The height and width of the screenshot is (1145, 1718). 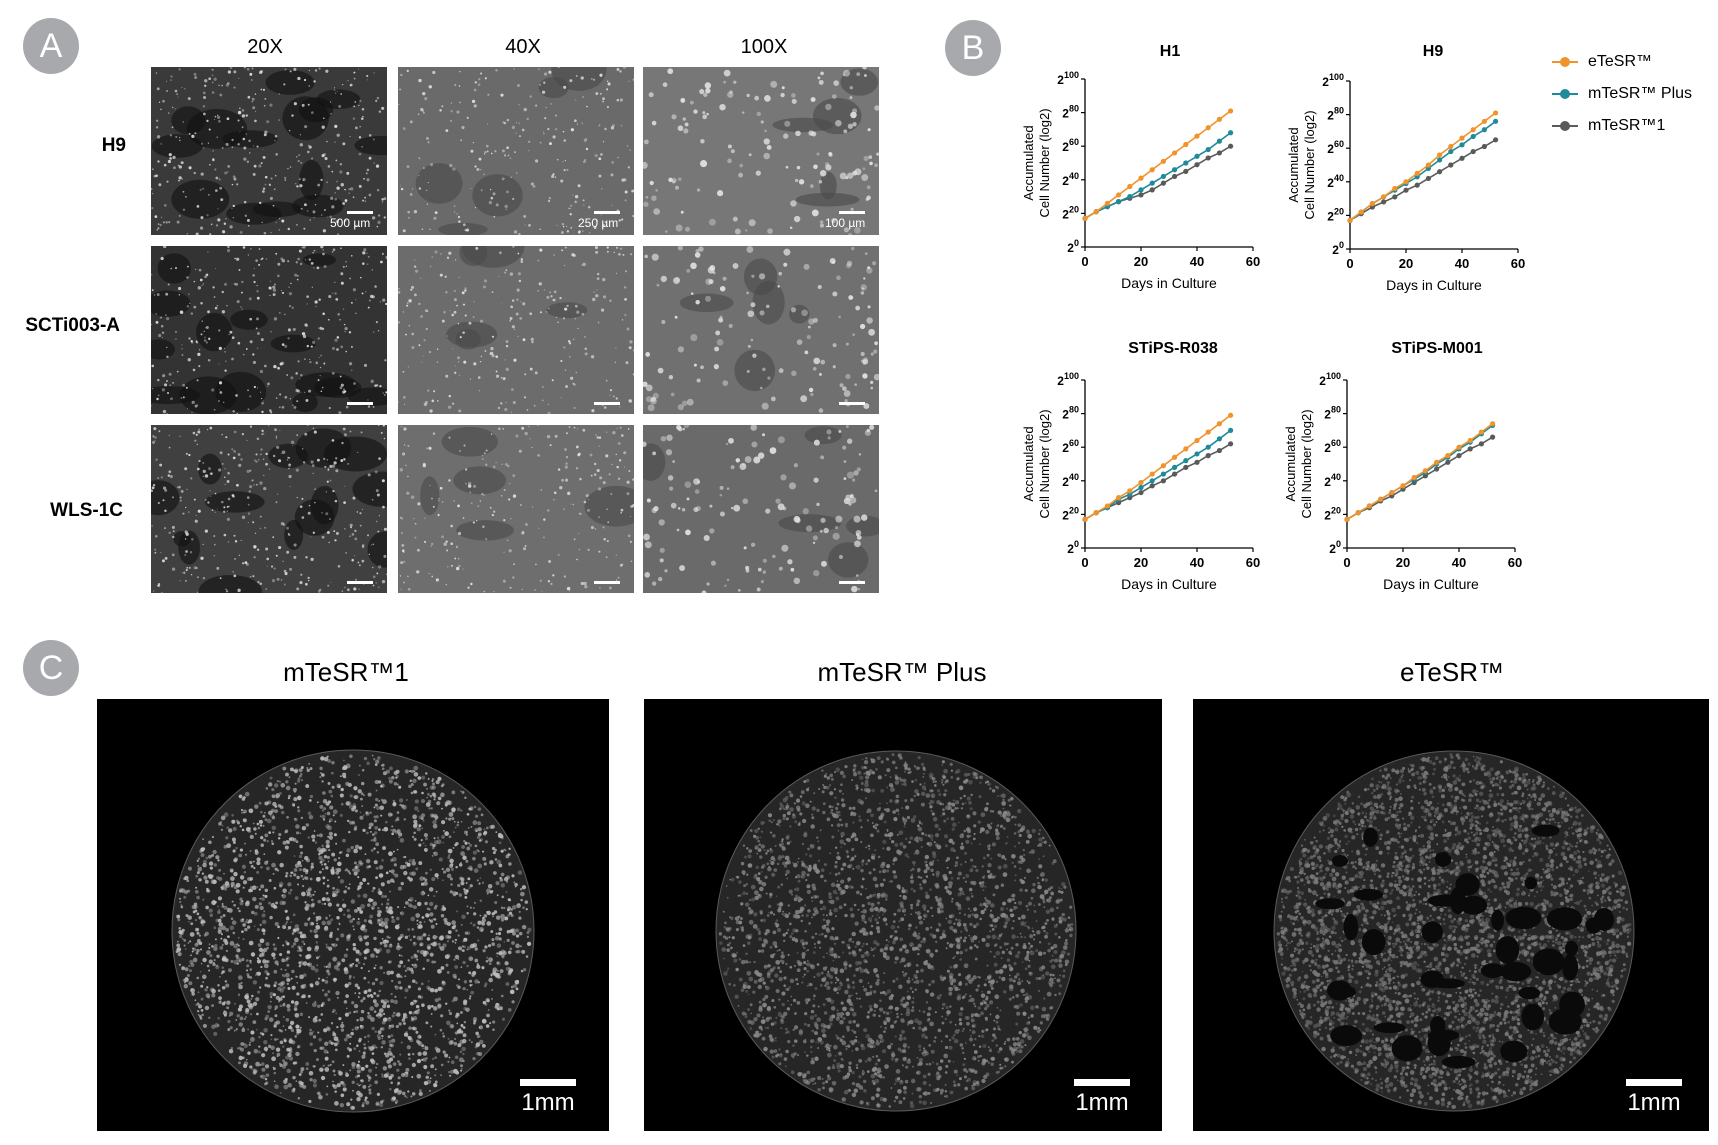 I want to click on scalebar-h9-100x, so click(x=852, y=212).